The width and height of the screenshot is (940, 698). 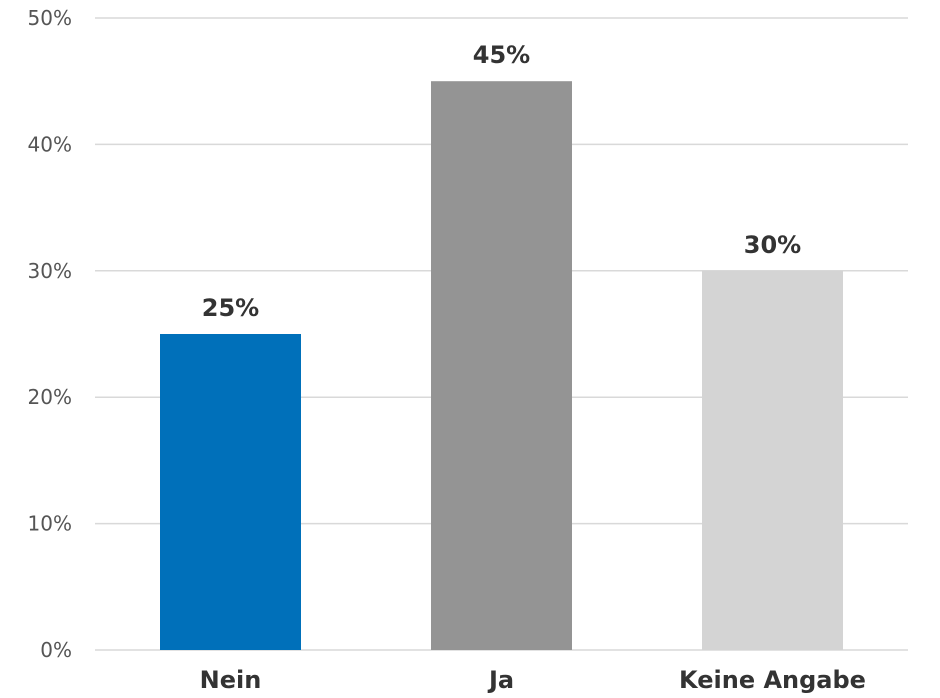 What do you see at coordinates (231, 680) in the screenshot?
I see `category-label: Nein` at bounding box center [231, 680].